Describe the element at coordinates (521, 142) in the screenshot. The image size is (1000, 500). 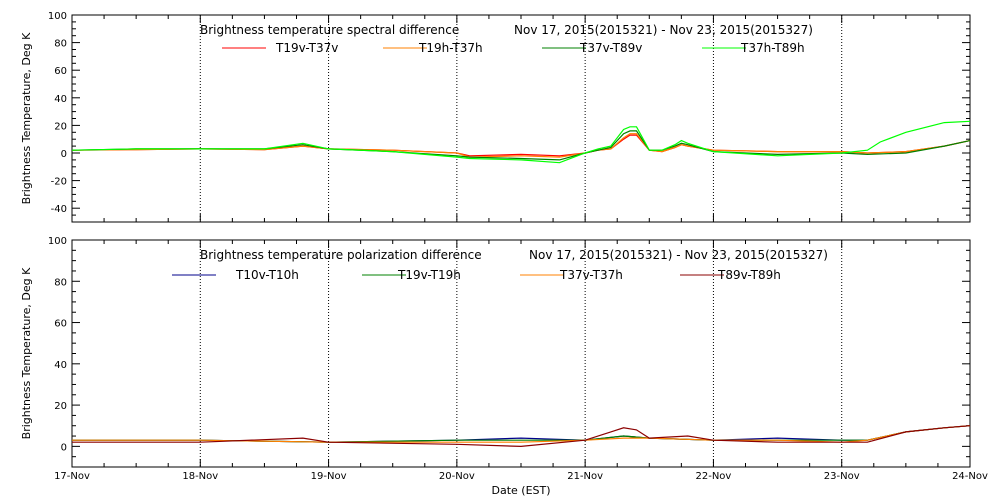
I see `series-line-t37h-t89h` at that location.